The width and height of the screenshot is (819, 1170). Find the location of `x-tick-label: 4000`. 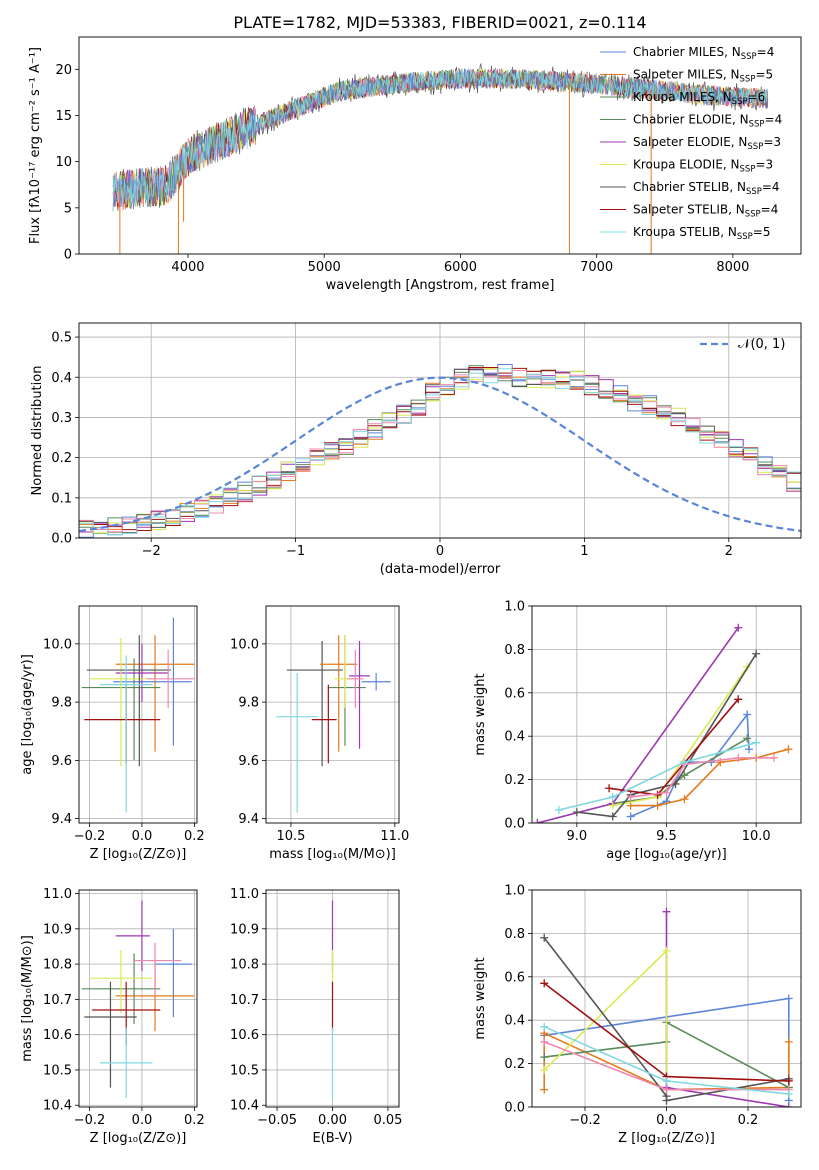

x-tick-label: 4000 is located at coordinates (187, 267).